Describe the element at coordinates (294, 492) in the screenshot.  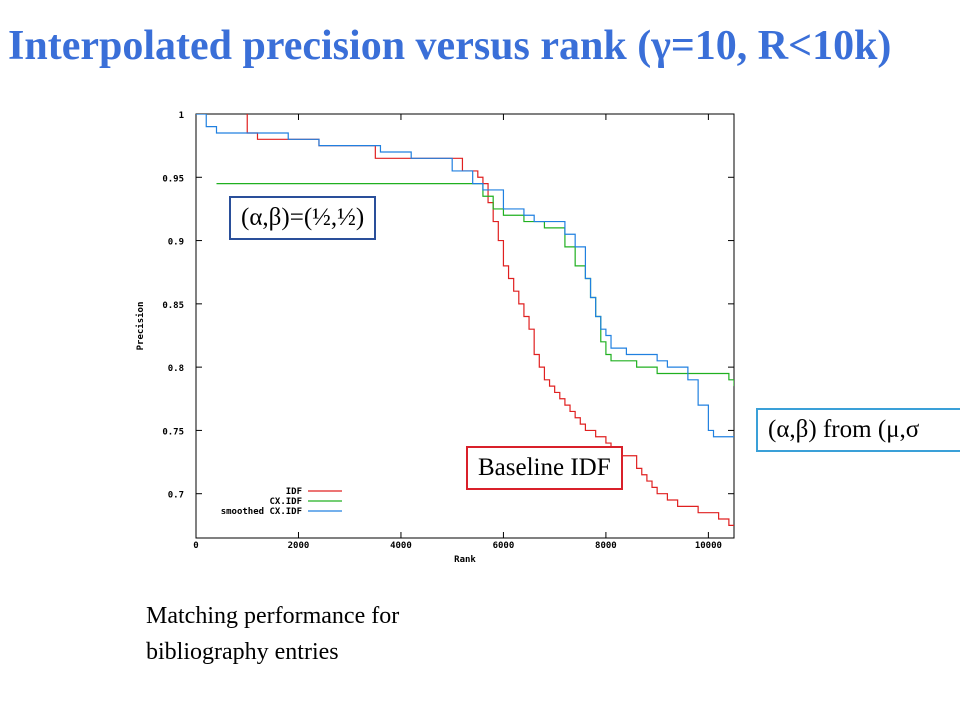
I see `legend-label: IDF` at that location.